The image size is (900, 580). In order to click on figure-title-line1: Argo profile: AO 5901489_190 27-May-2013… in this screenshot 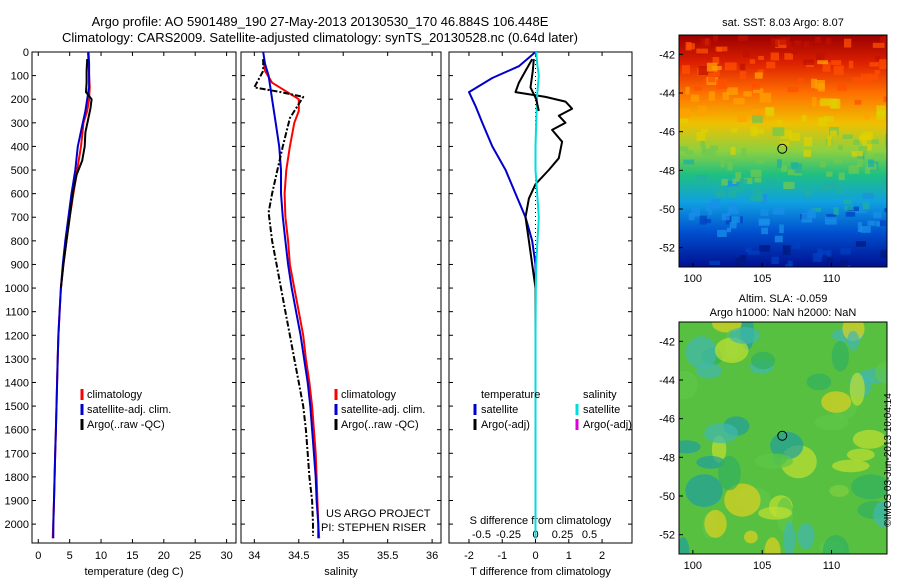, I will do `click(320, 21)`.